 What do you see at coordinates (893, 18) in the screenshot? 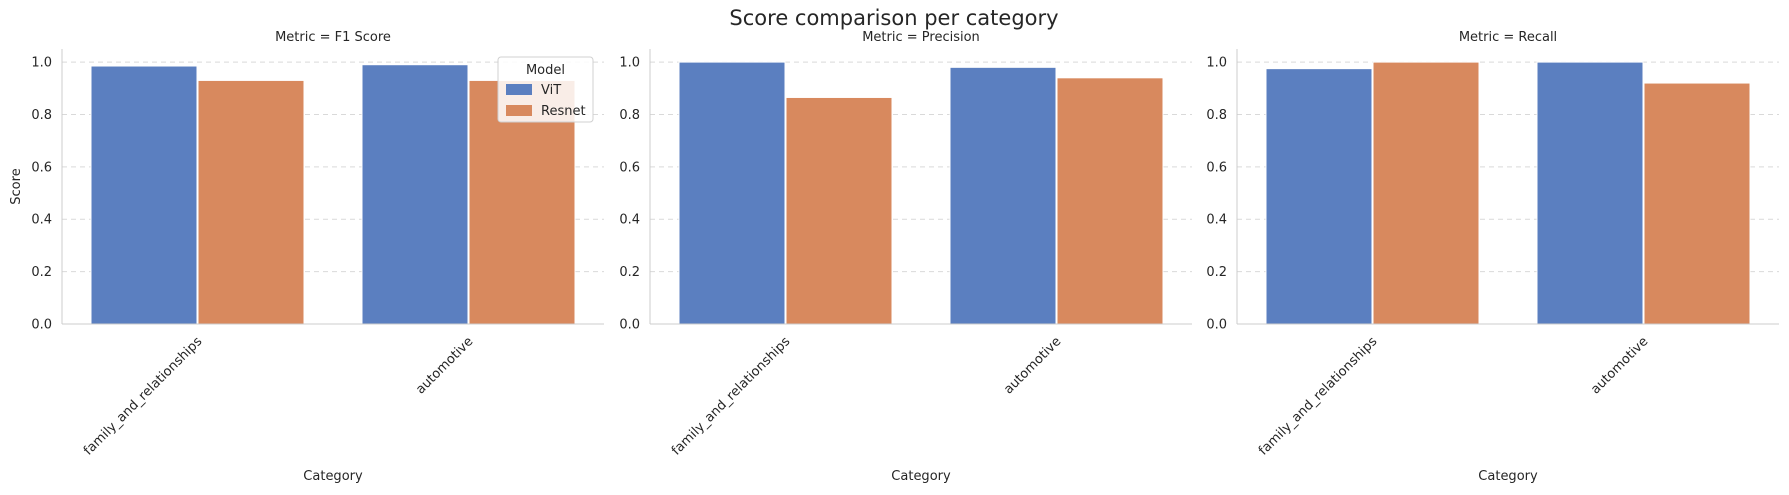
I see `chart-title: Score comparison per category` at bounding box center [893, 18].